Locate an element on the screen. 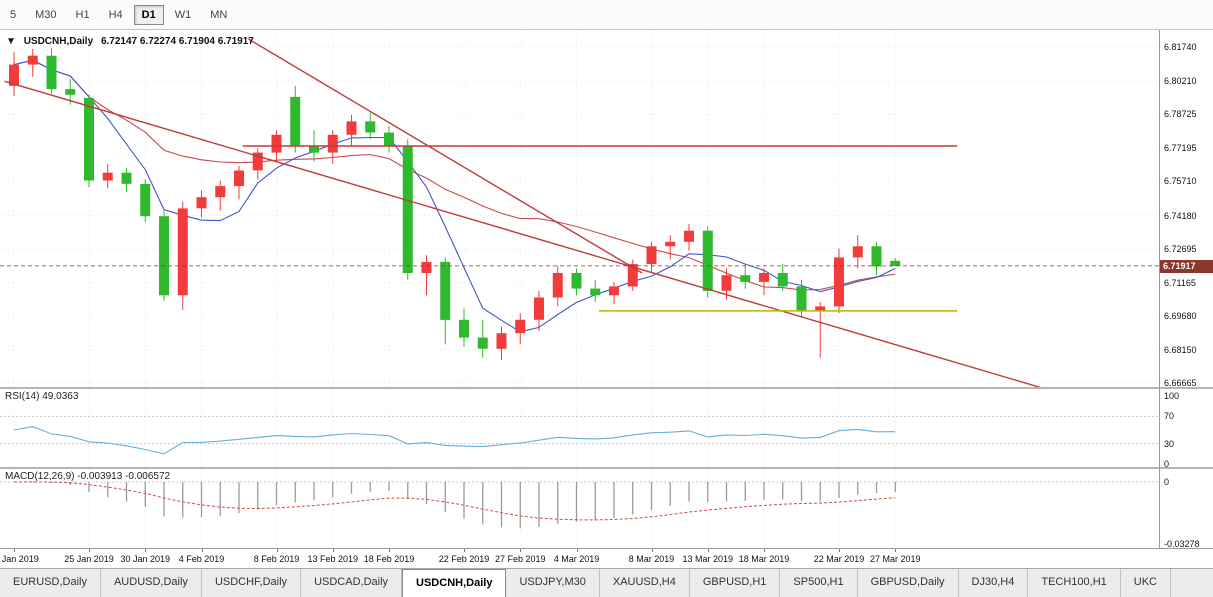 This screenshot has width=1213, height=597. date-label: 21 Jan 2019 is located at coordinates (19, 559).